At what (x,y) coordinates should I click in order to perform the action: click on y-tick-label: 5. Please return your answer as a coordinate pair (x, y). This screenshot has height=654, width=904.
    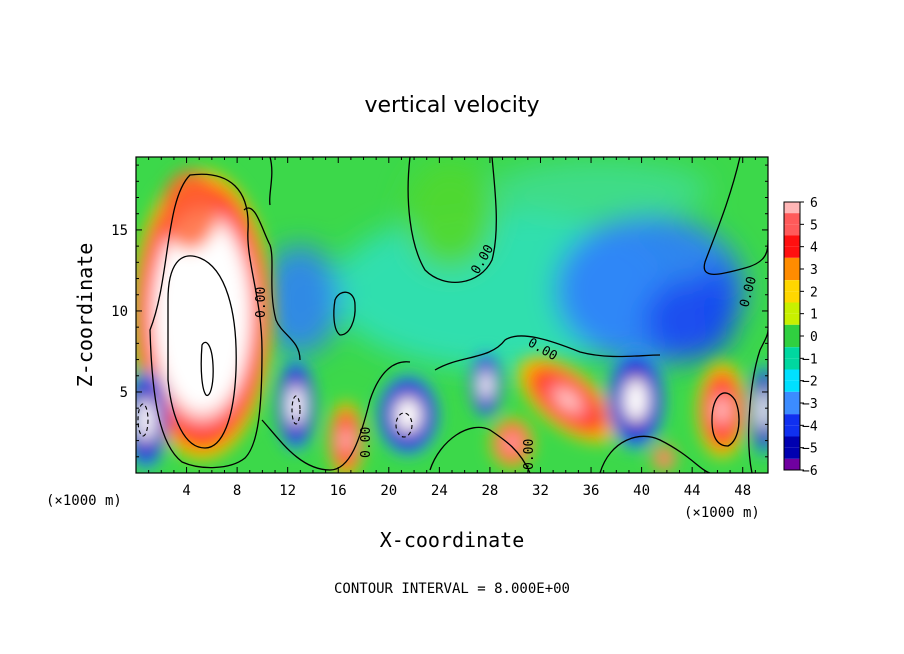
    Looking at the image, I should click on (124, 393).